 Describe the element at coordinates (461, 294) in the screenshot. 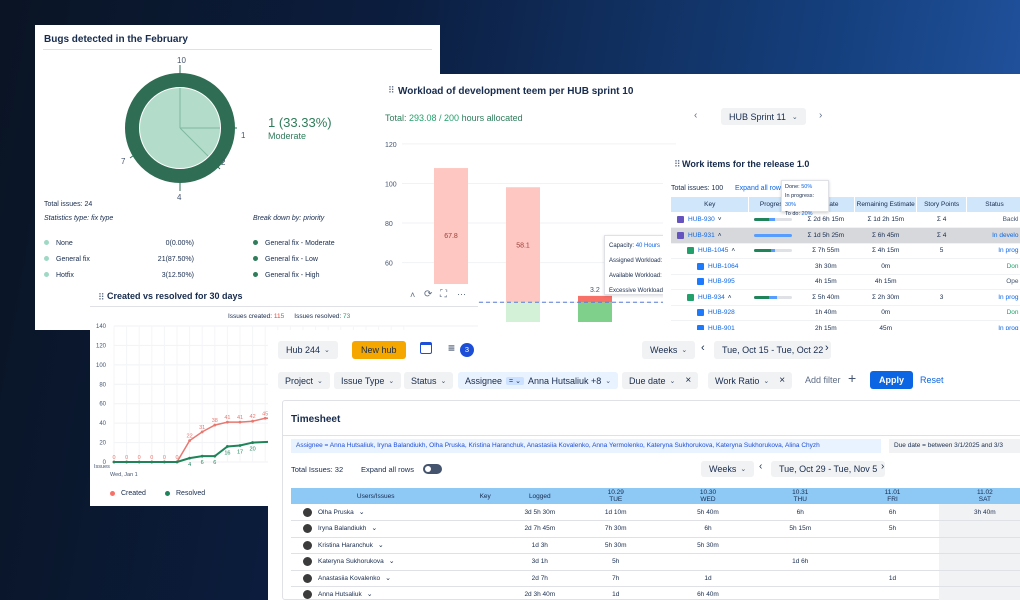

I see `more-icon: ⋯` at that location.